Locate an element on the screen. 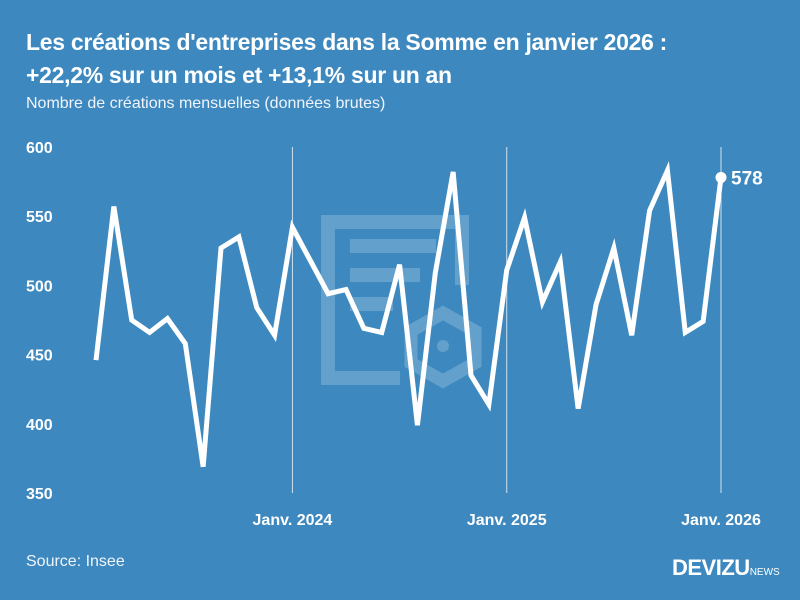 This screenshot has width=800, height=600. y-tick-label: 400 is located at coordinates (39, 425).